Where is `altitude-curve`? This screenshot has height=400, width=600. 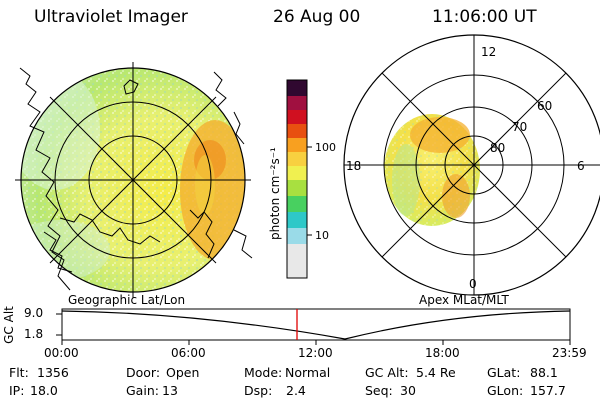
altitude-curve is located at coordinates (316, 325).